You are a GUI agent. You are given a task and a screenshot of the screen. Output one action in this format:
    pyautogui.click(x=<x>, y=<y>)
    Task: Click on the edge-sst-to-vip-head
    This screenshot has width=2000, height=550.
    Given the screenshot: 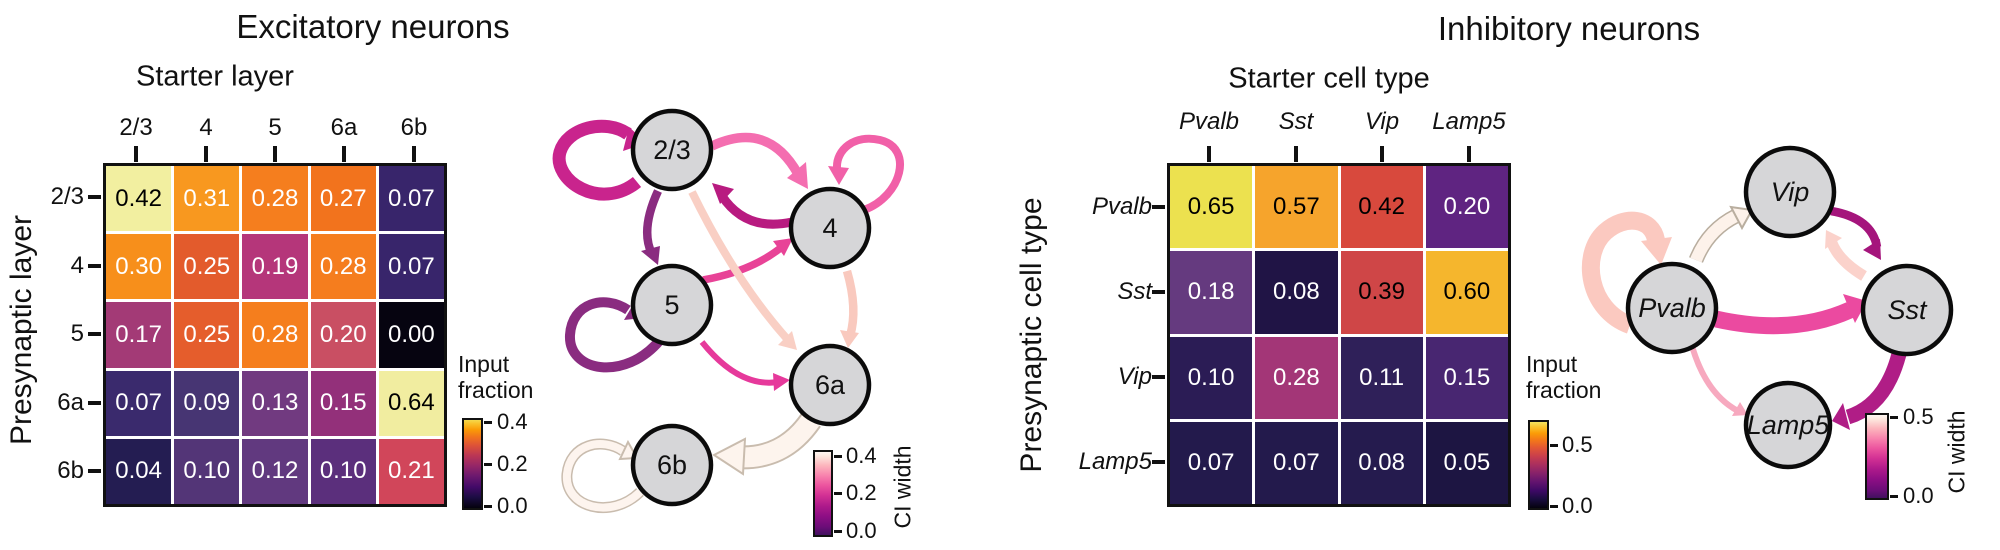 What is the action you would take?
    pyautogui.click(x=1833, y=239)
    